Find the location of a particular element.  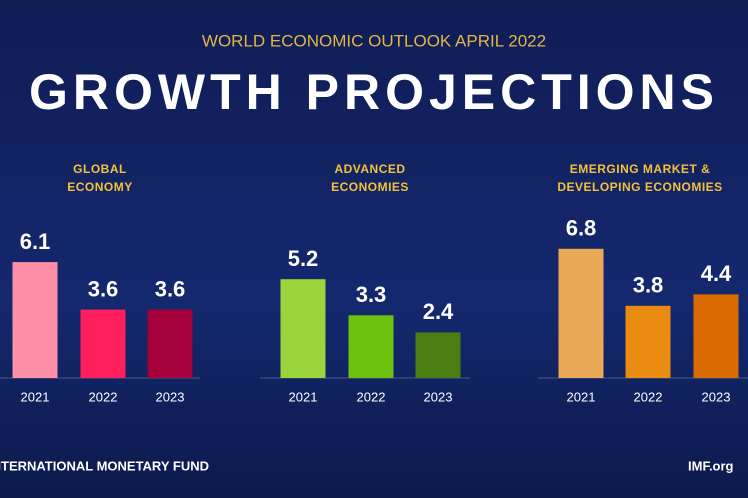

value-label: 4.4 is located at coordinates (716, 273).